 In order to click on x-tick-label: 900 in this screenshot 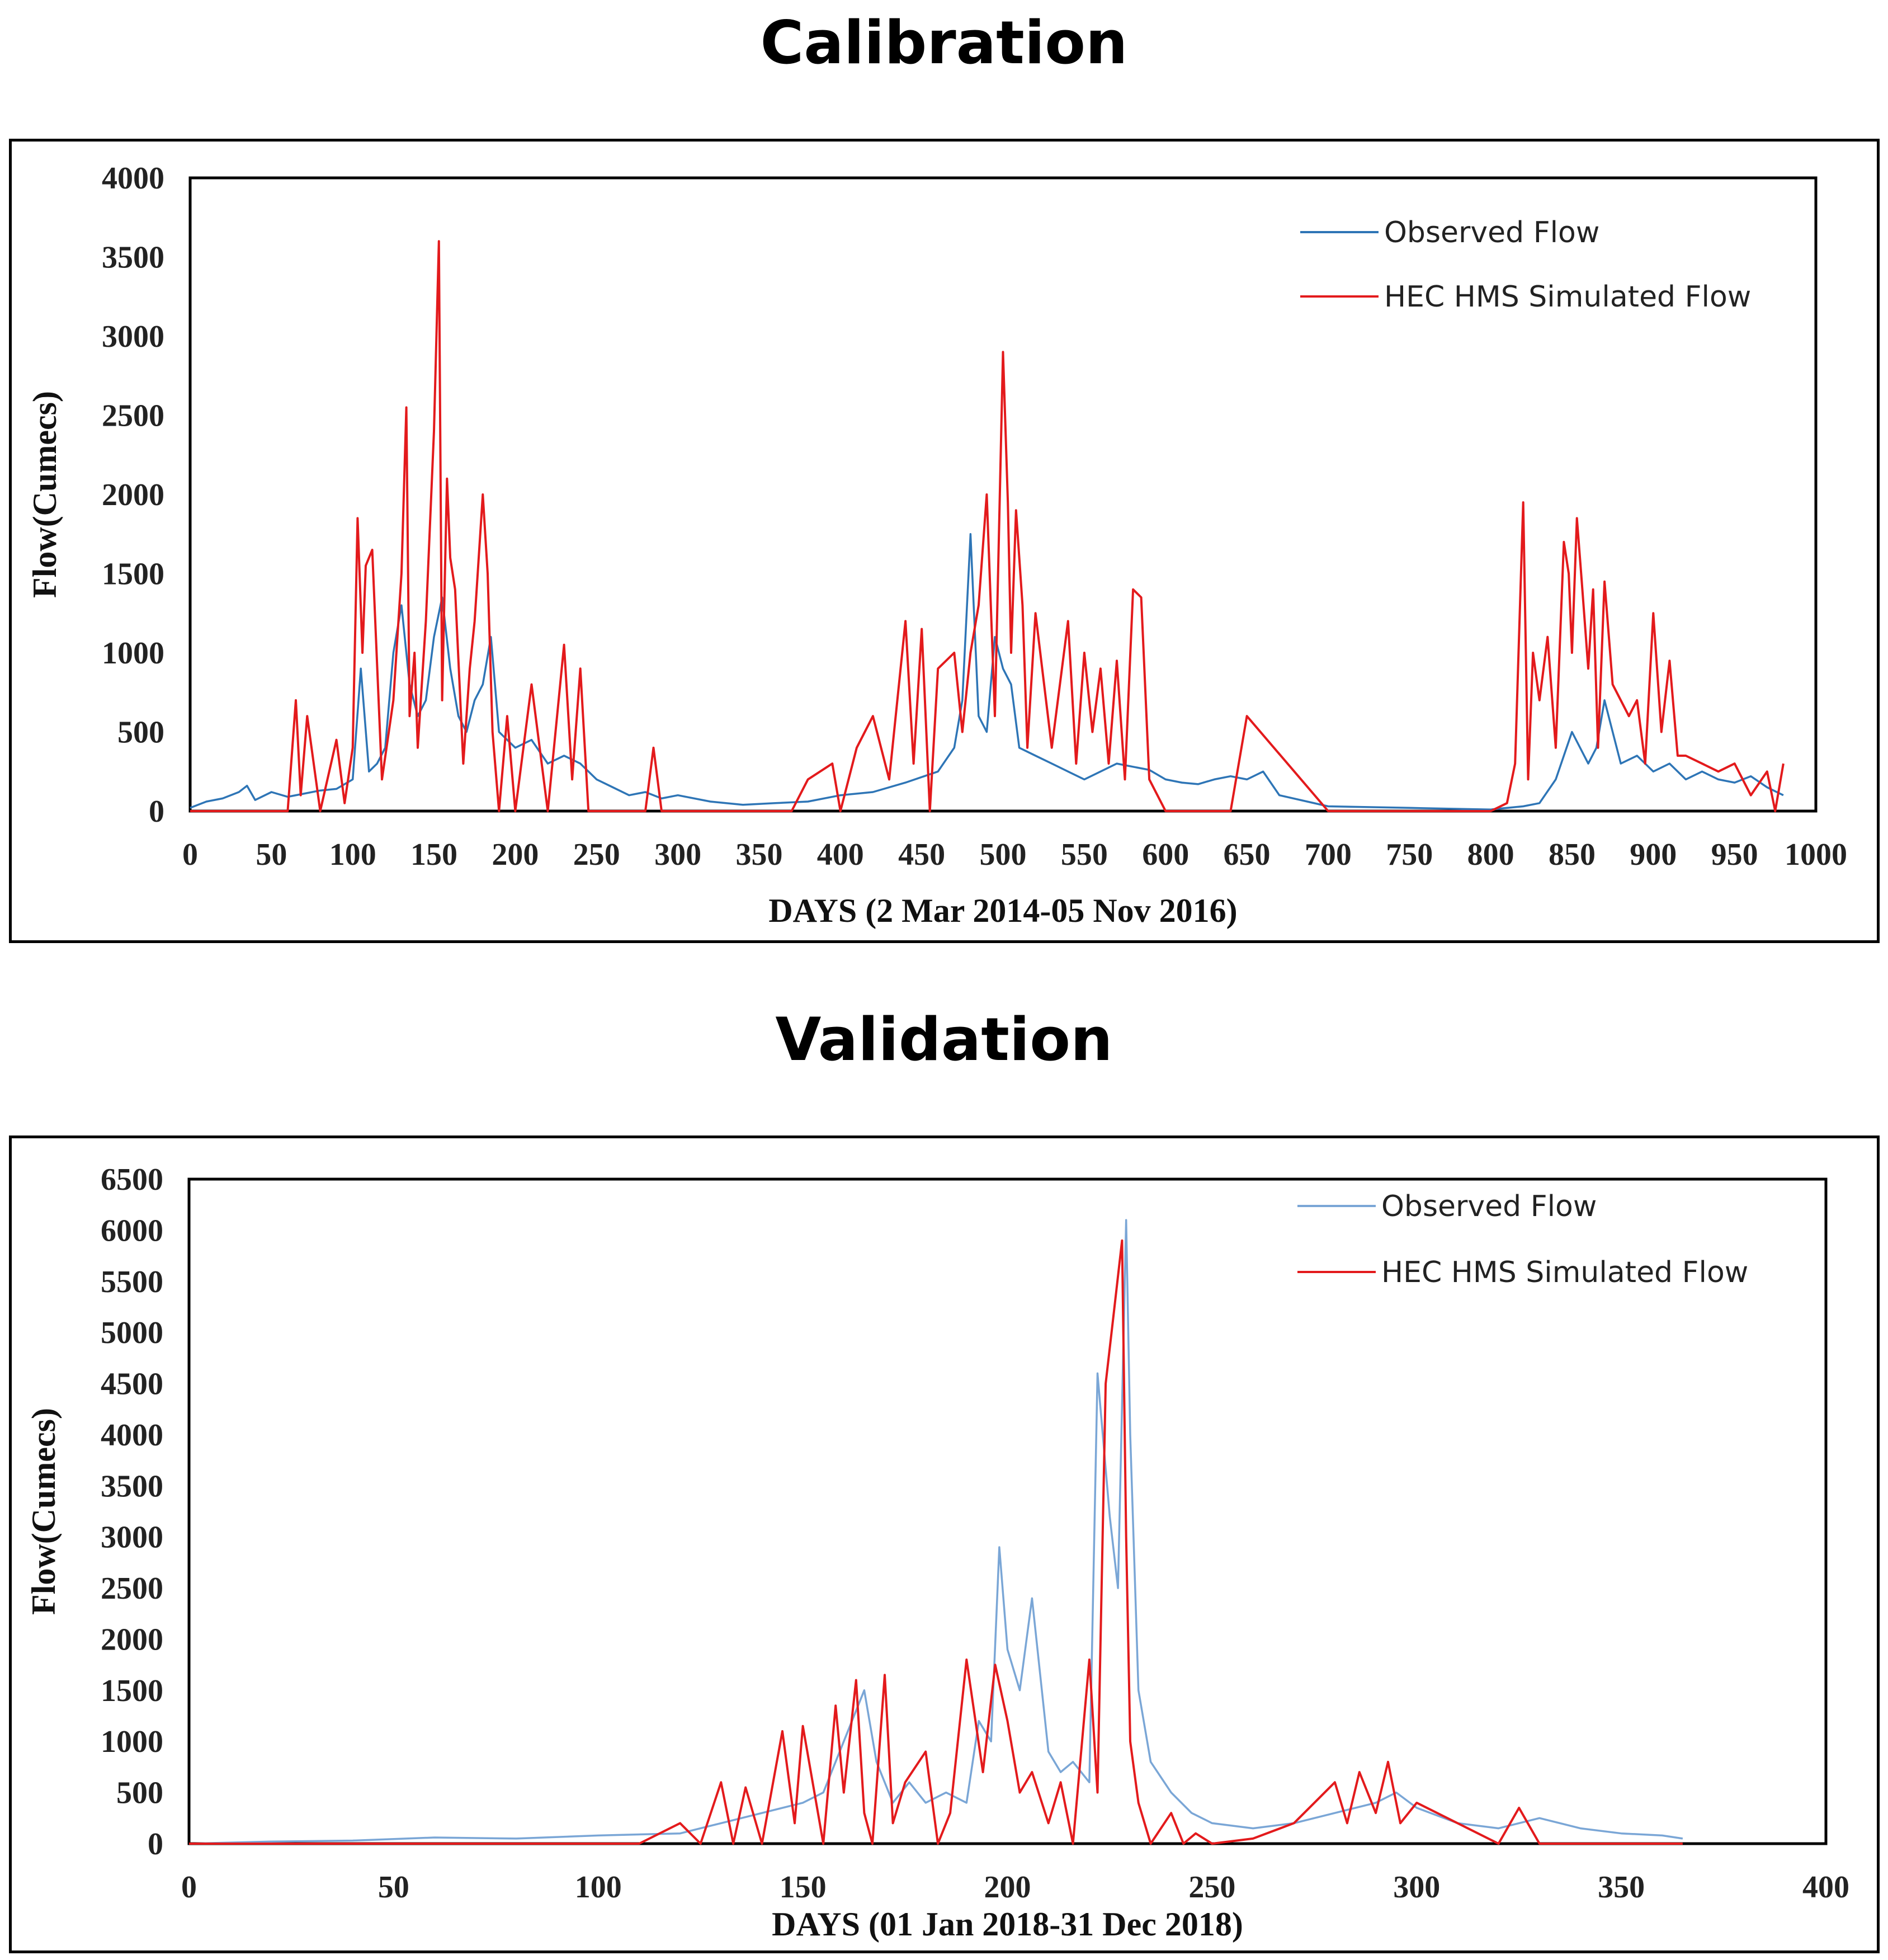, I will do `click(1653, 855)`.